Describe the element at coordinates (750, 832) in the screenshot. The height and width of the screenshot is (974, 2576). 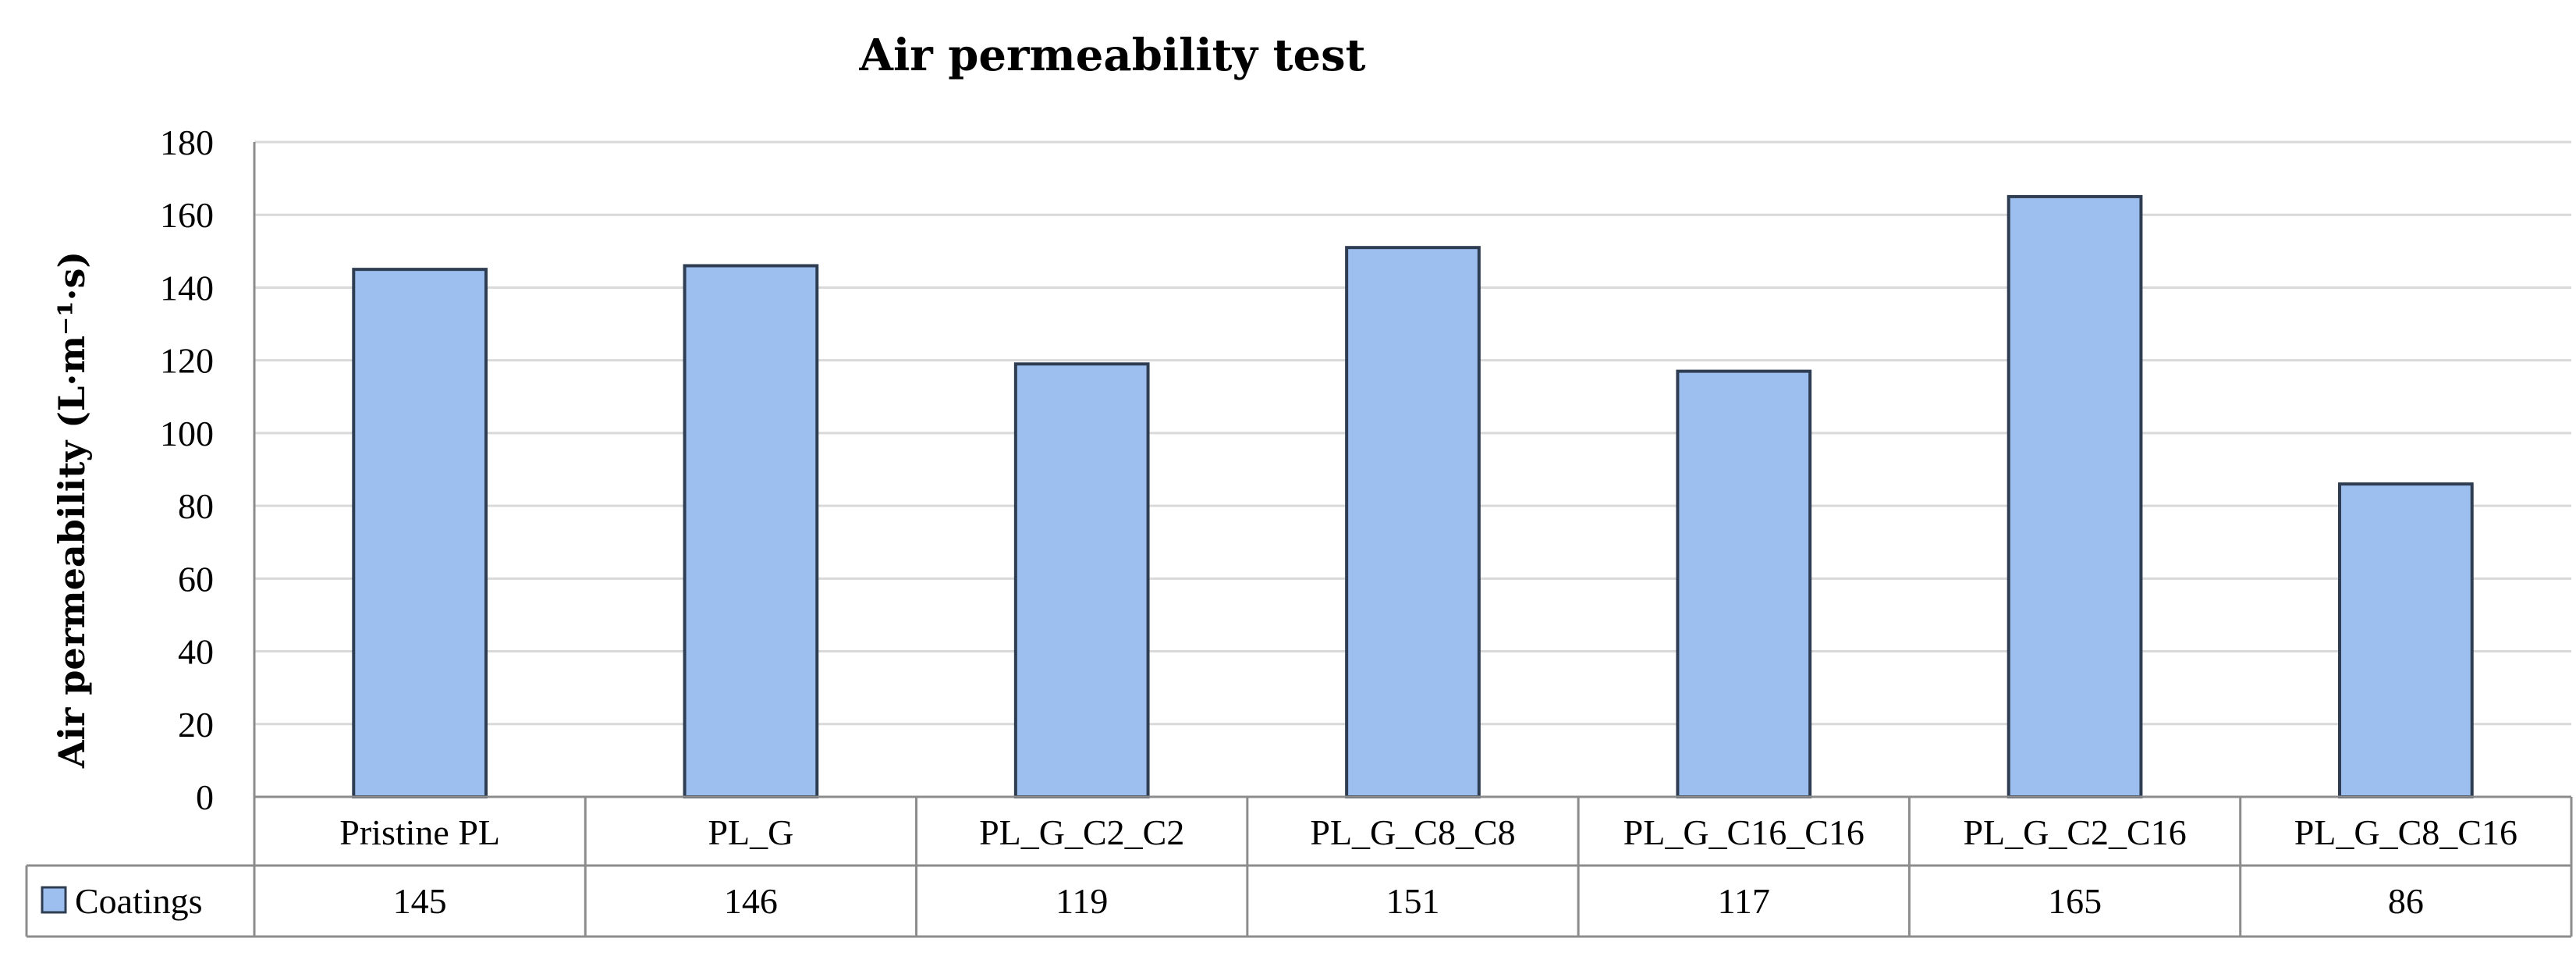
I see `category-label: PL_G` at that location.